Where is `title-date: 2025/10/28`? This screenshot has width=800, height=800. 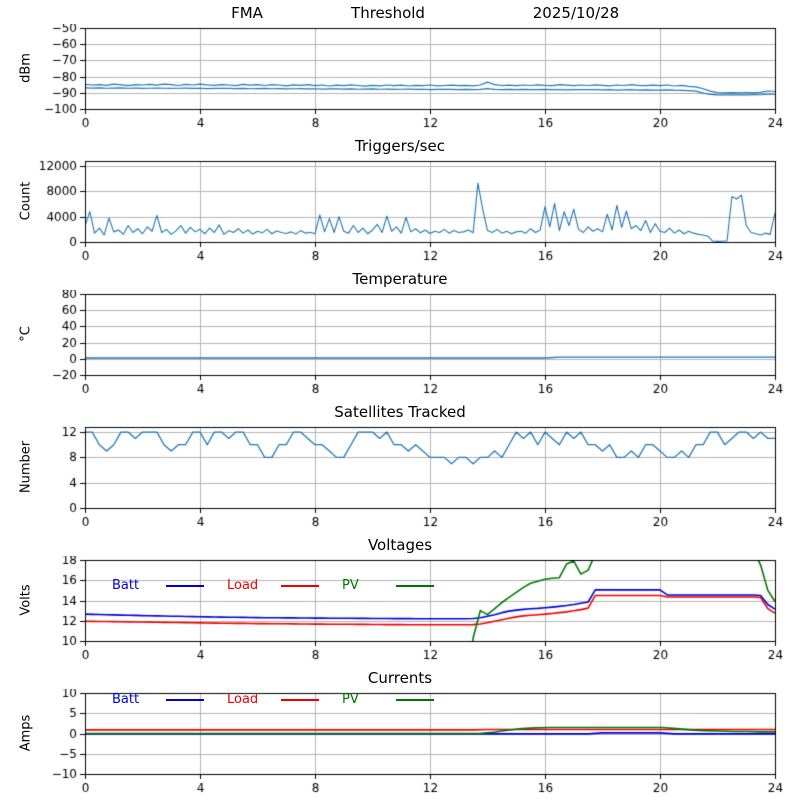 title-date: 2025/10/28 is located at coordinates (576, 13).